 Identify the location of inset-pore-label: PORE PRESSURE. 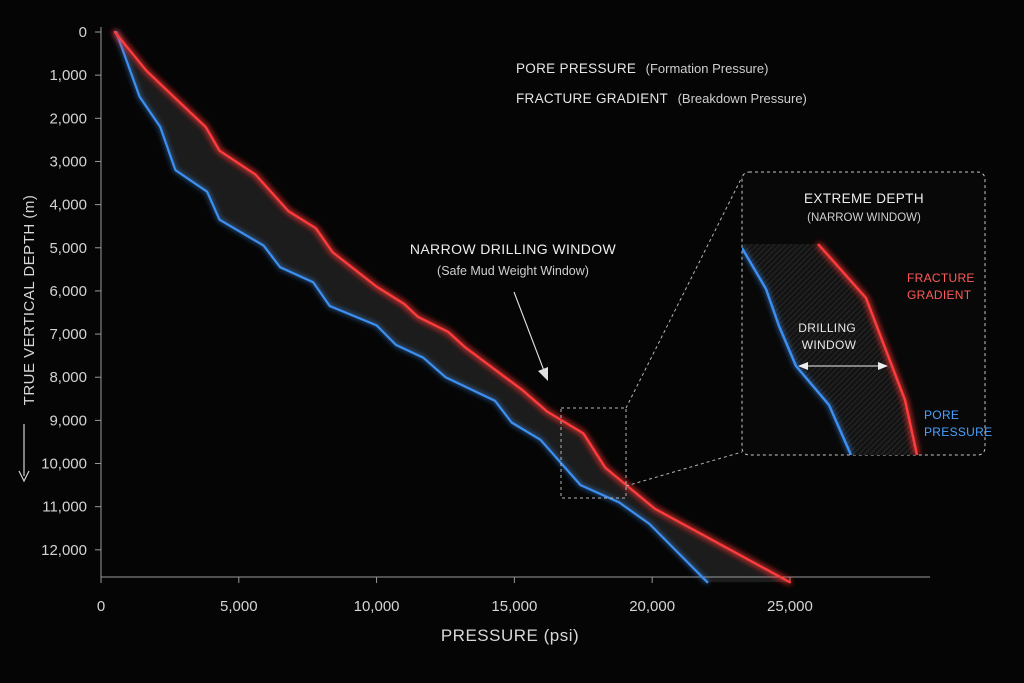
(958, 423).